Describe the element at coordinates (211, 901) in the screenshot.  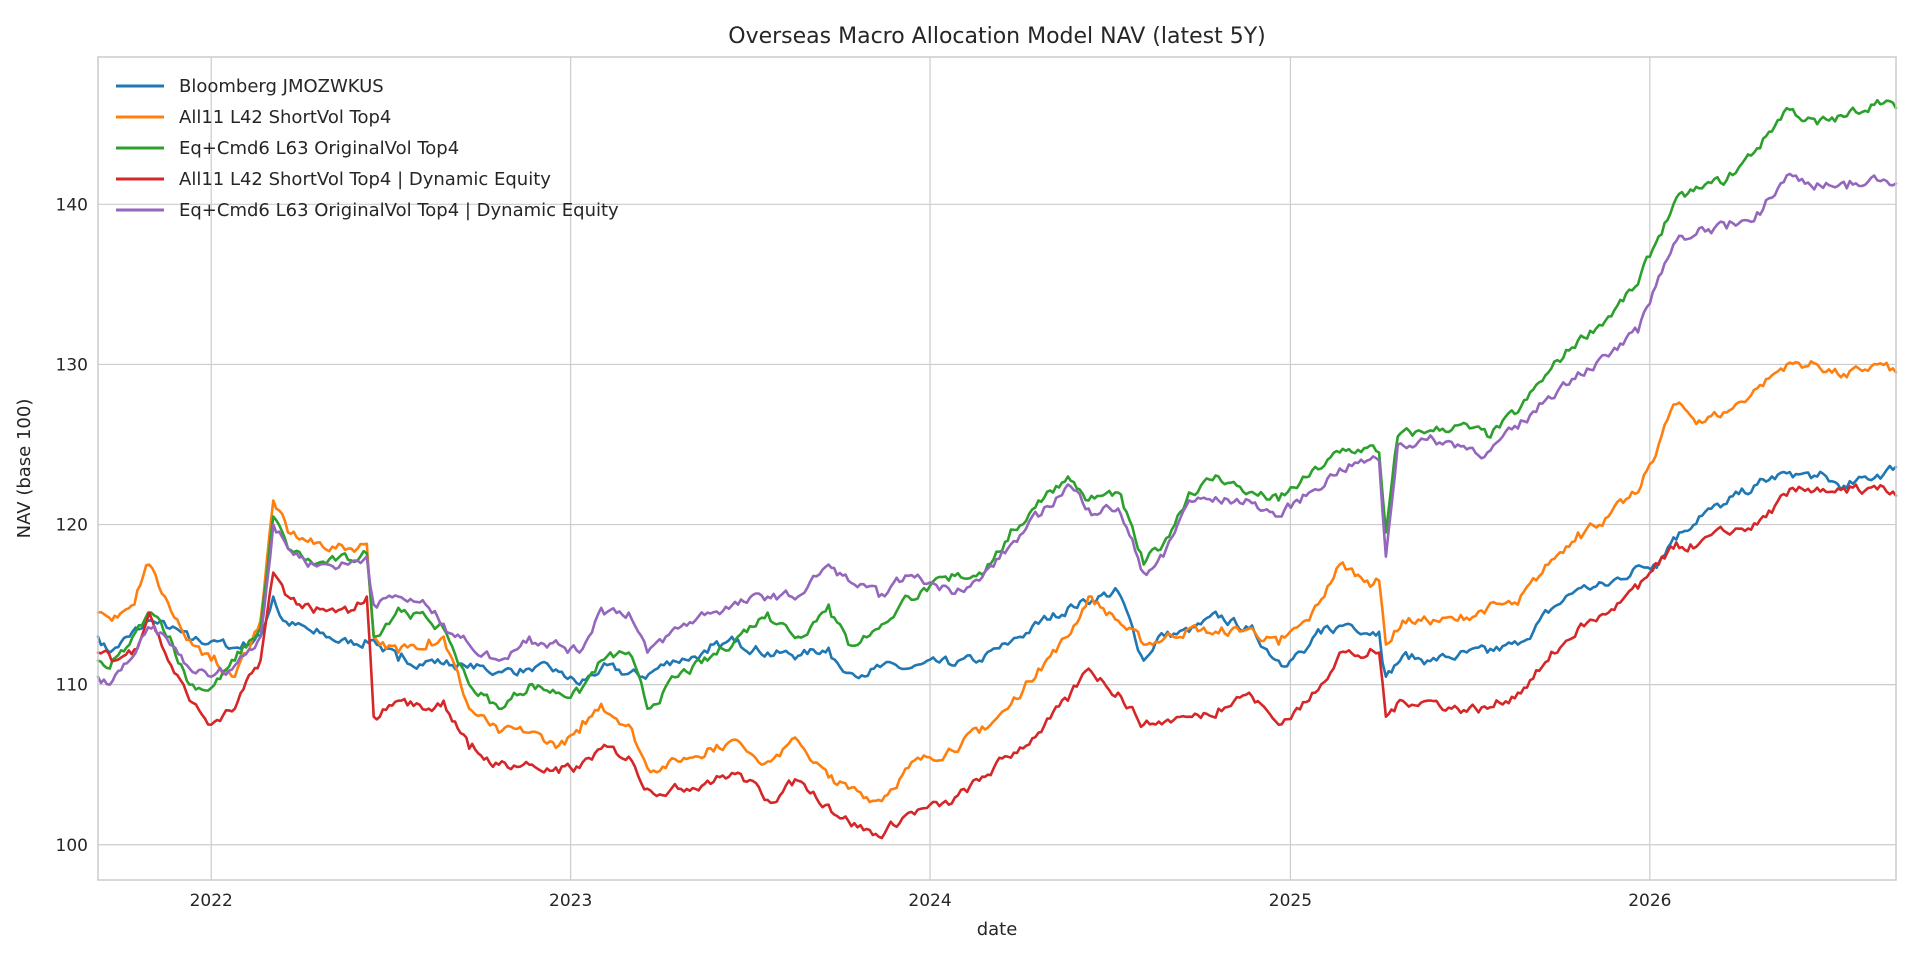
I see `x-tick-label: 2022` at that location.